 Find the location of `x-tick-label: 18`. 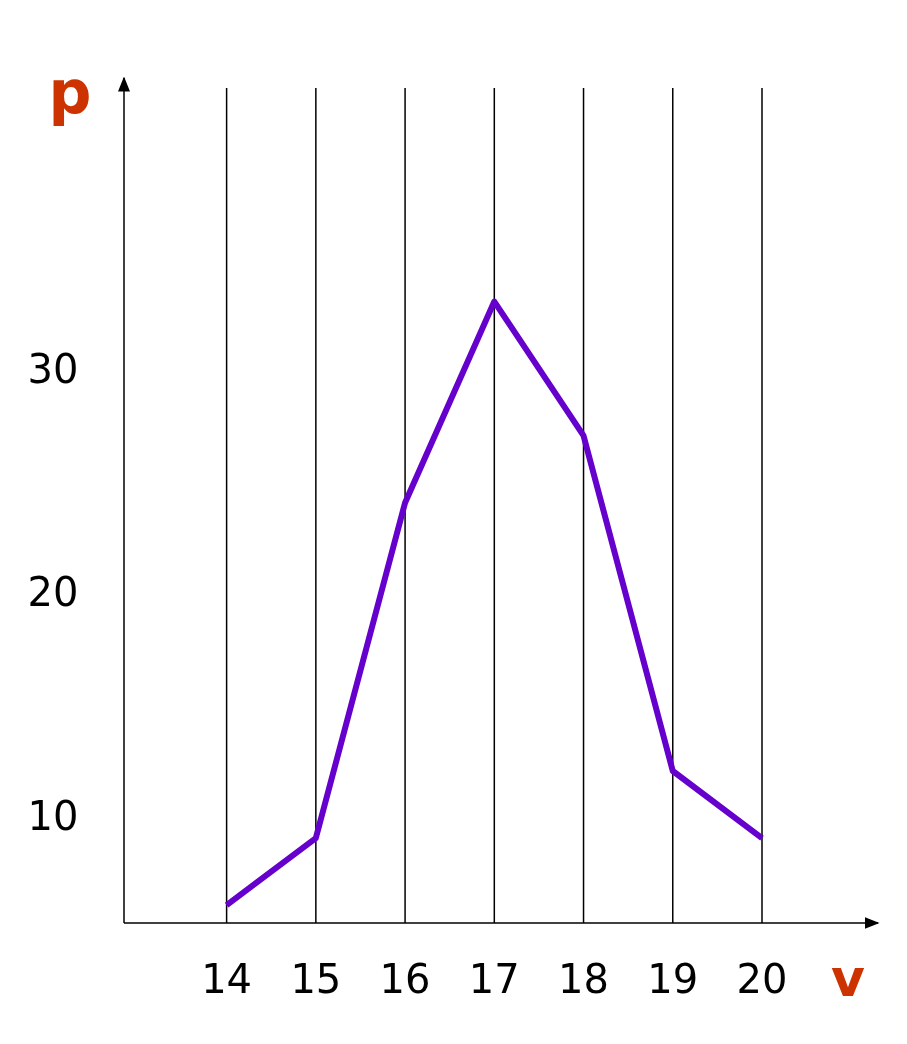

x-tick-label: 18 is located at coordinates (583, 979).